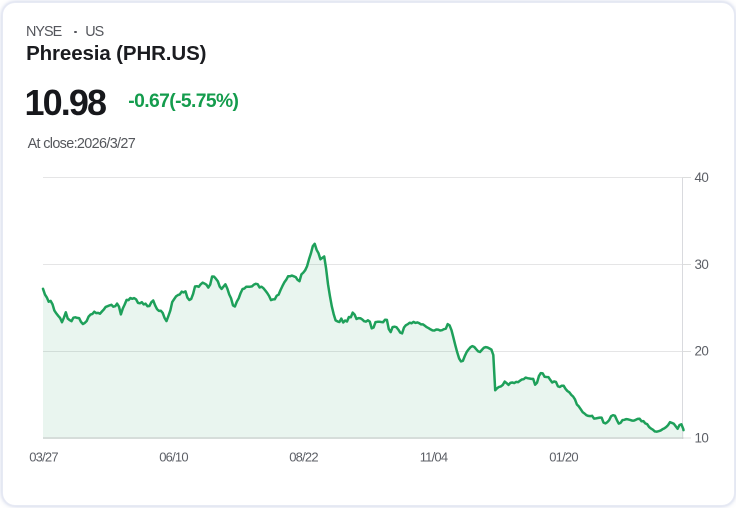 This screenshot has width=736, height=508. I want to click on svg-text: 11/04, so click(434, 456).